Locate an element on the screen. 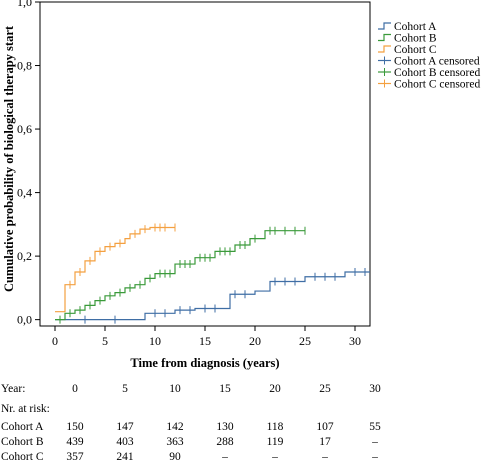  y-tick-label: 0,8 is located at coordinates (24, 66).